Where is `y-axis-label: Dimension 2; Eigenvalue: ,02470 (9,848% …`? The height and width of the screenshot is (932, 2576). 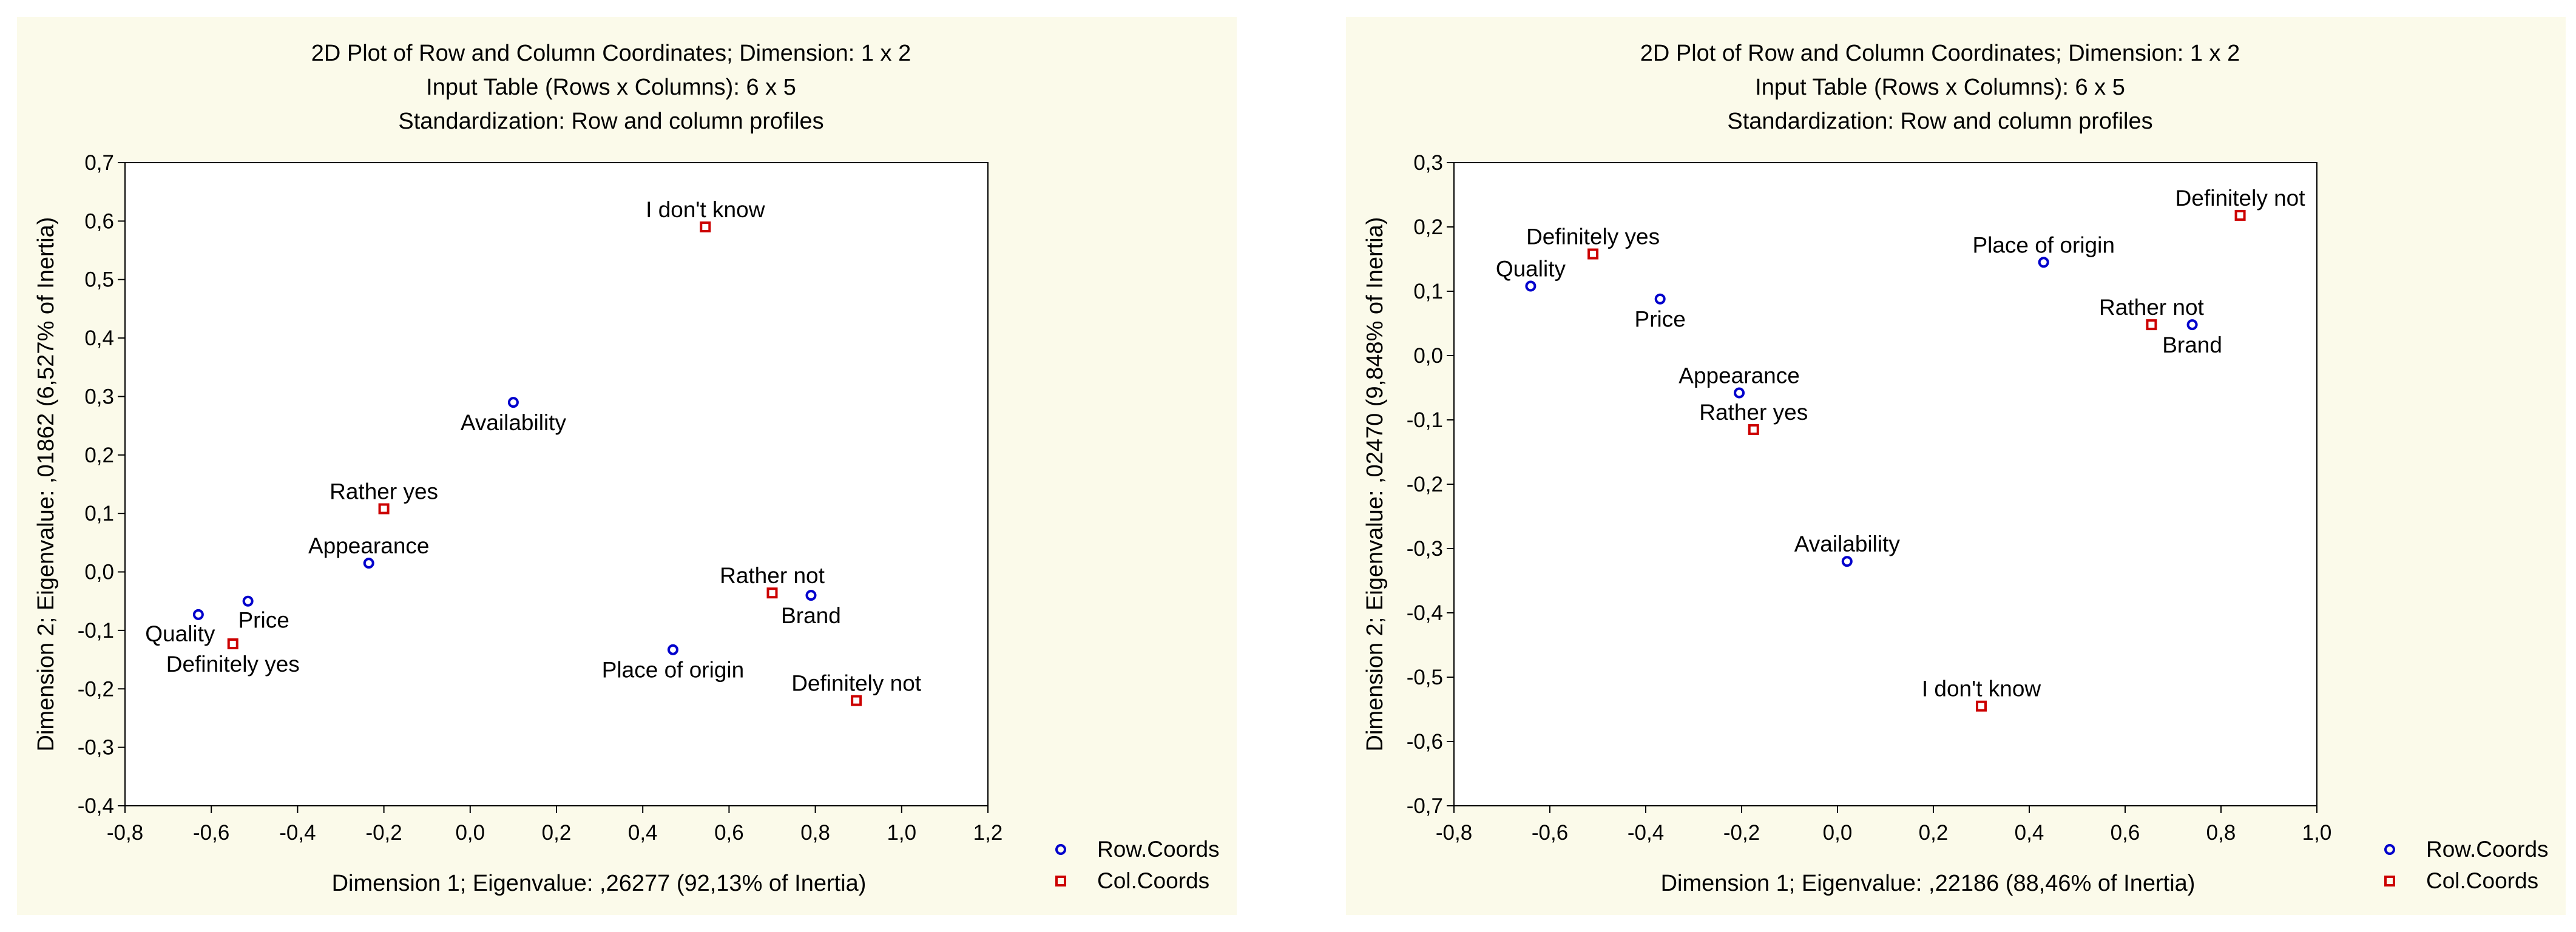 y-axis-label: Dimension 2; Eigenvalue: ,02470 (9,848% … is located at coordinates (1375, 484).